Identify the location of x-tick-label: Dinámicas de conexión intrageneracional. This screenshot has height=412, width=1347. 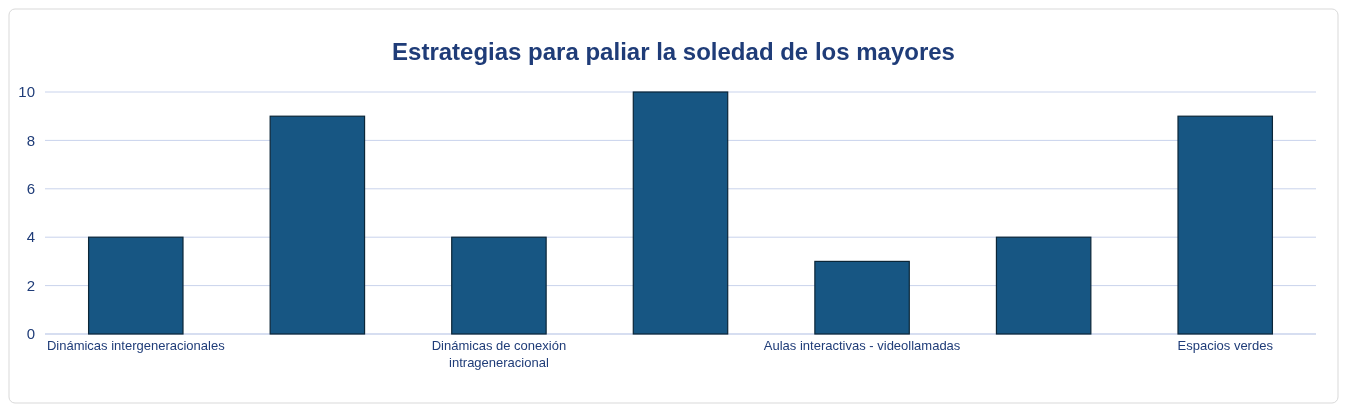
(499, 354).